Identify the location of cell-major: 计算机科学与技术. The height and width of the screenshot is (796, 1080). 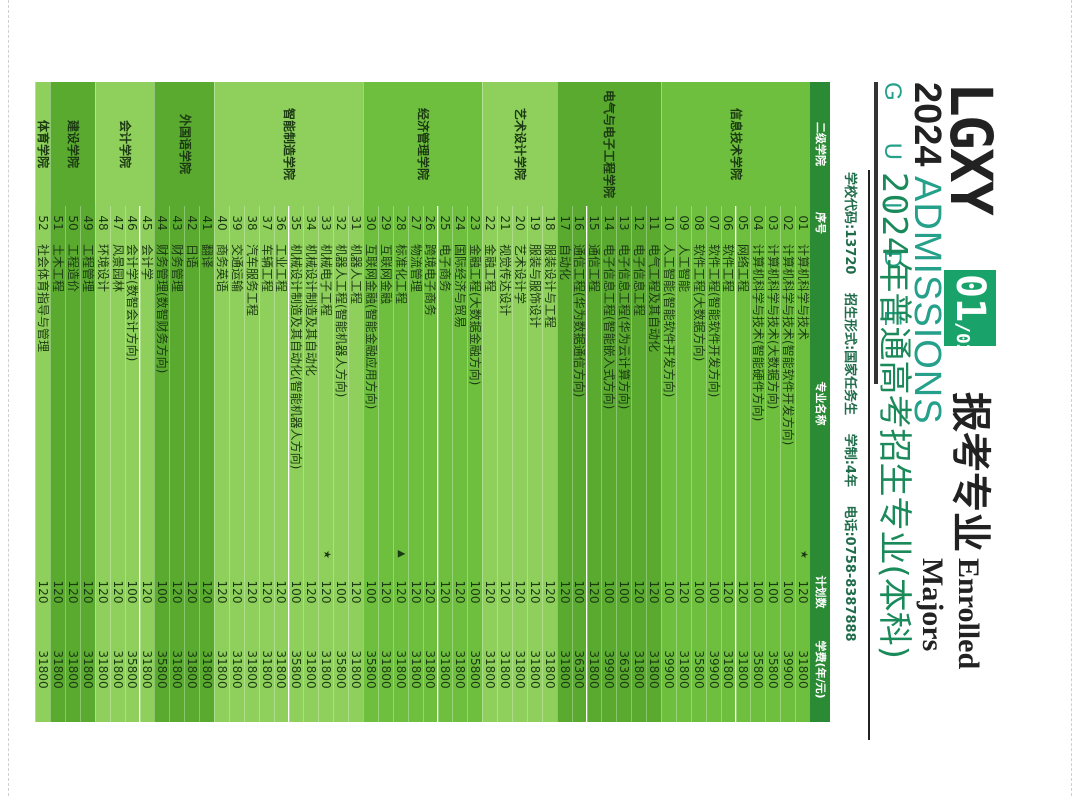
(802, 403).